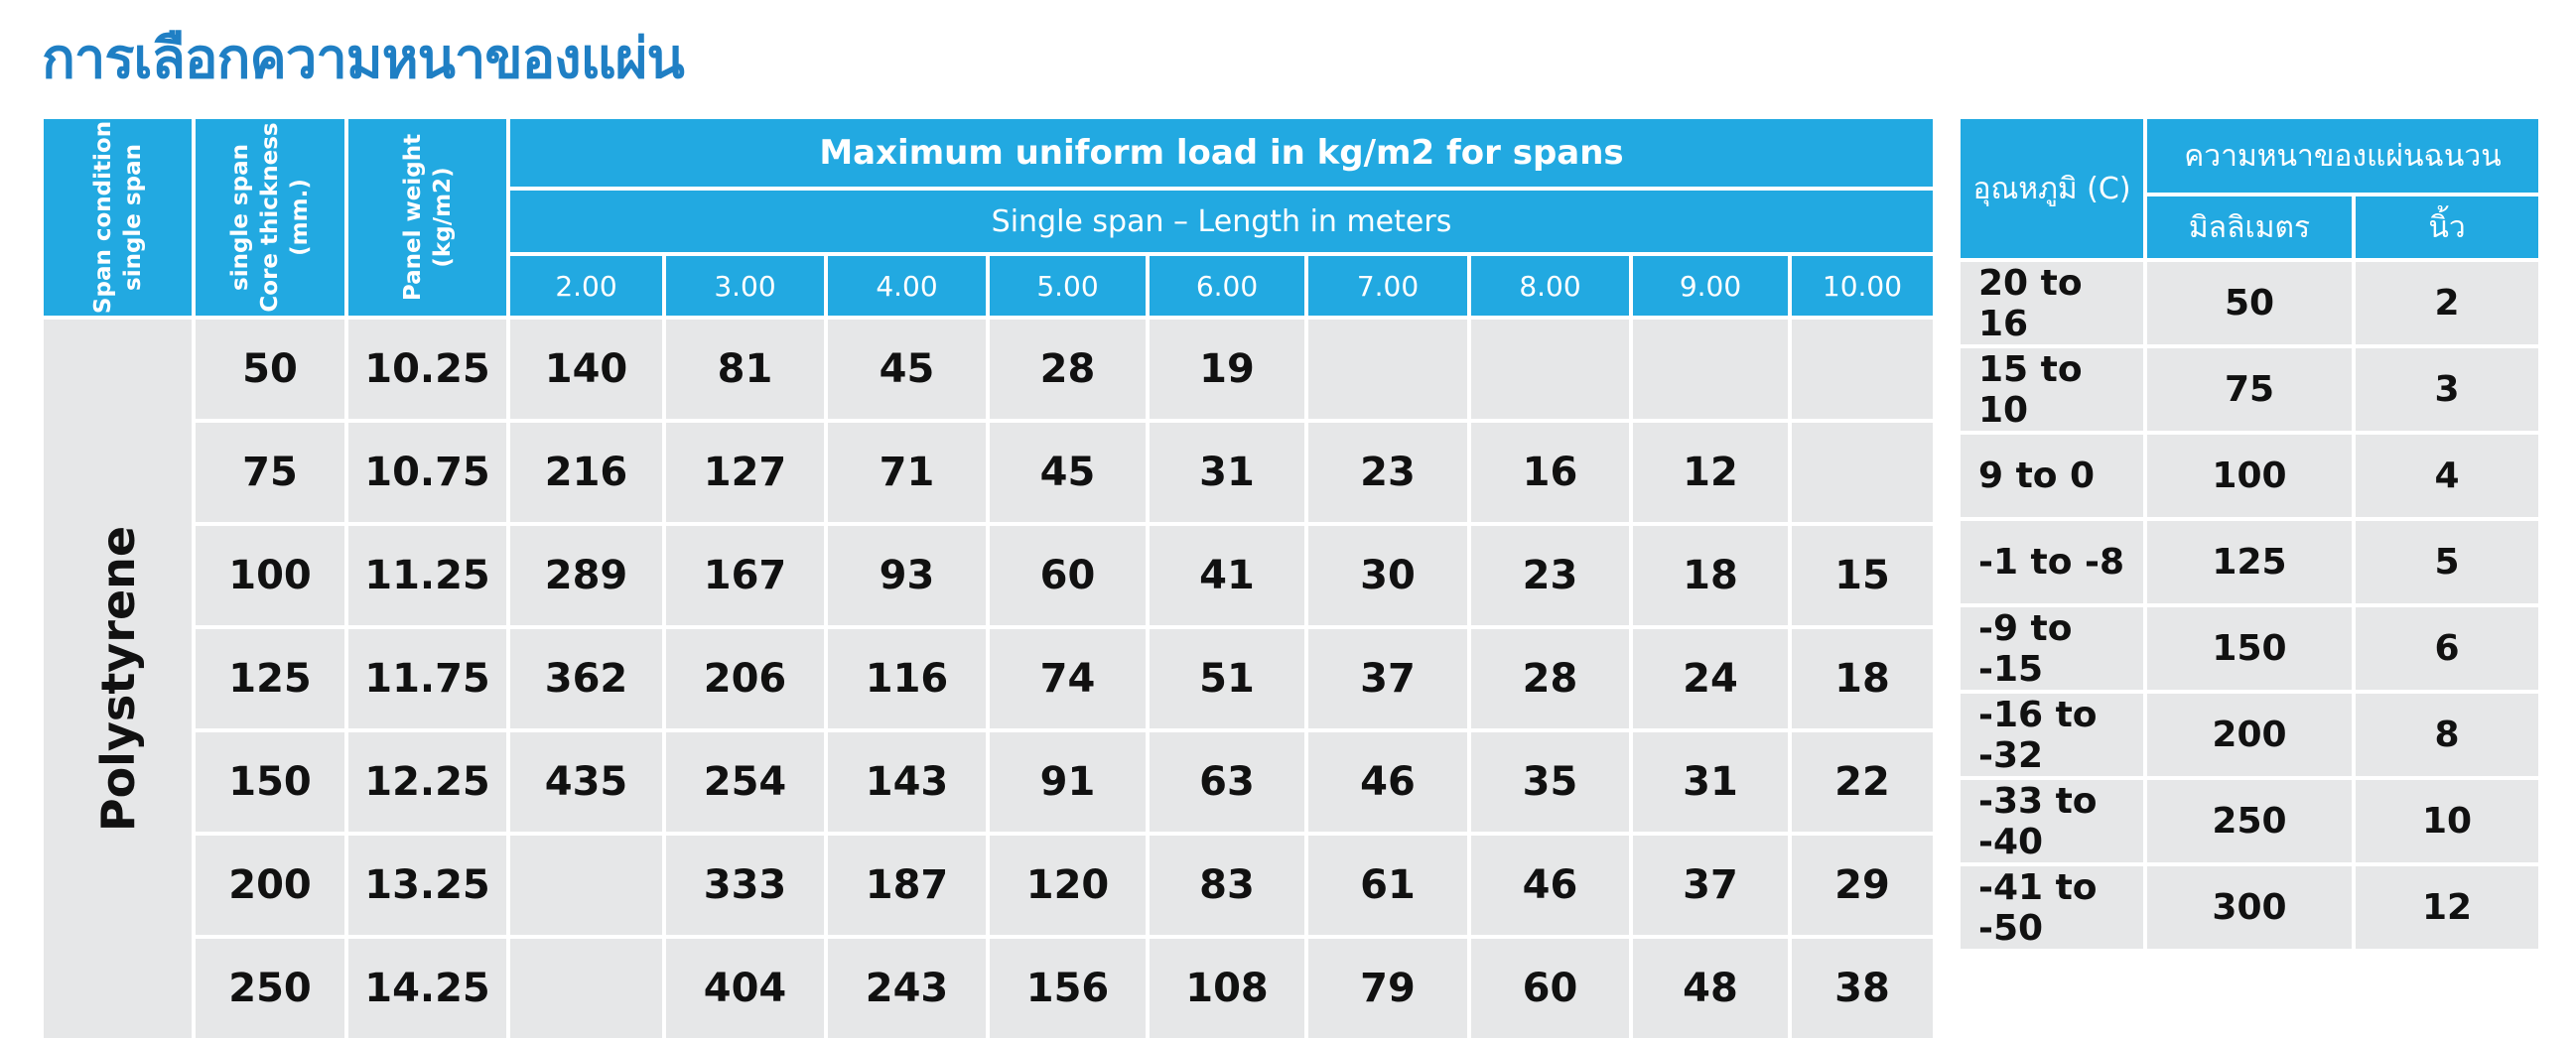 The height and width of the screenshot is (1042, 2576). I want to click on panel-weight-header: Panel weight (kg/m2), so click(427, 217).